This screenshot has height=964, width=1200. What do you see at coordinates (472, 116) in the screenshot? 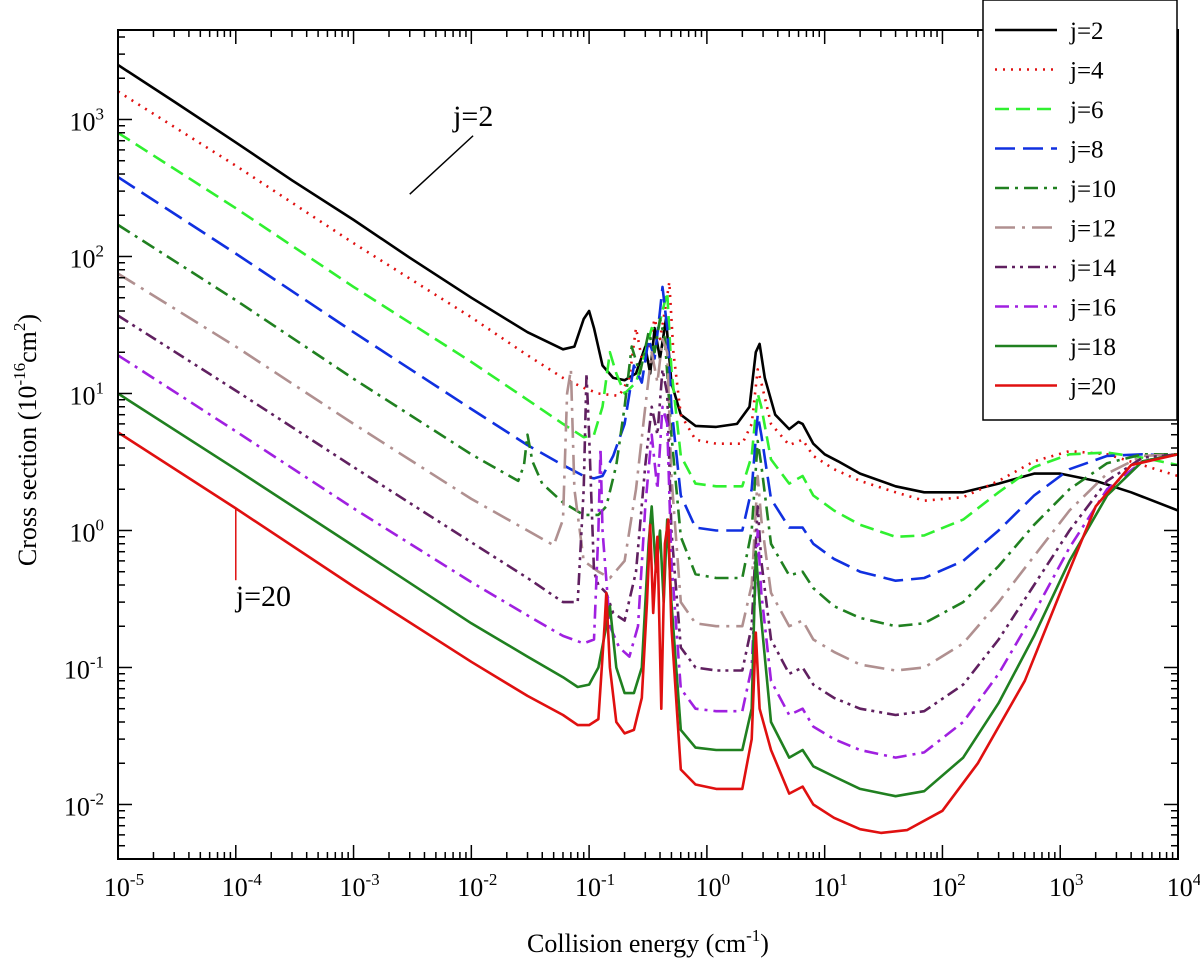
I see `annotation-label-j-2: j=2` at bounding box center [472, 116].